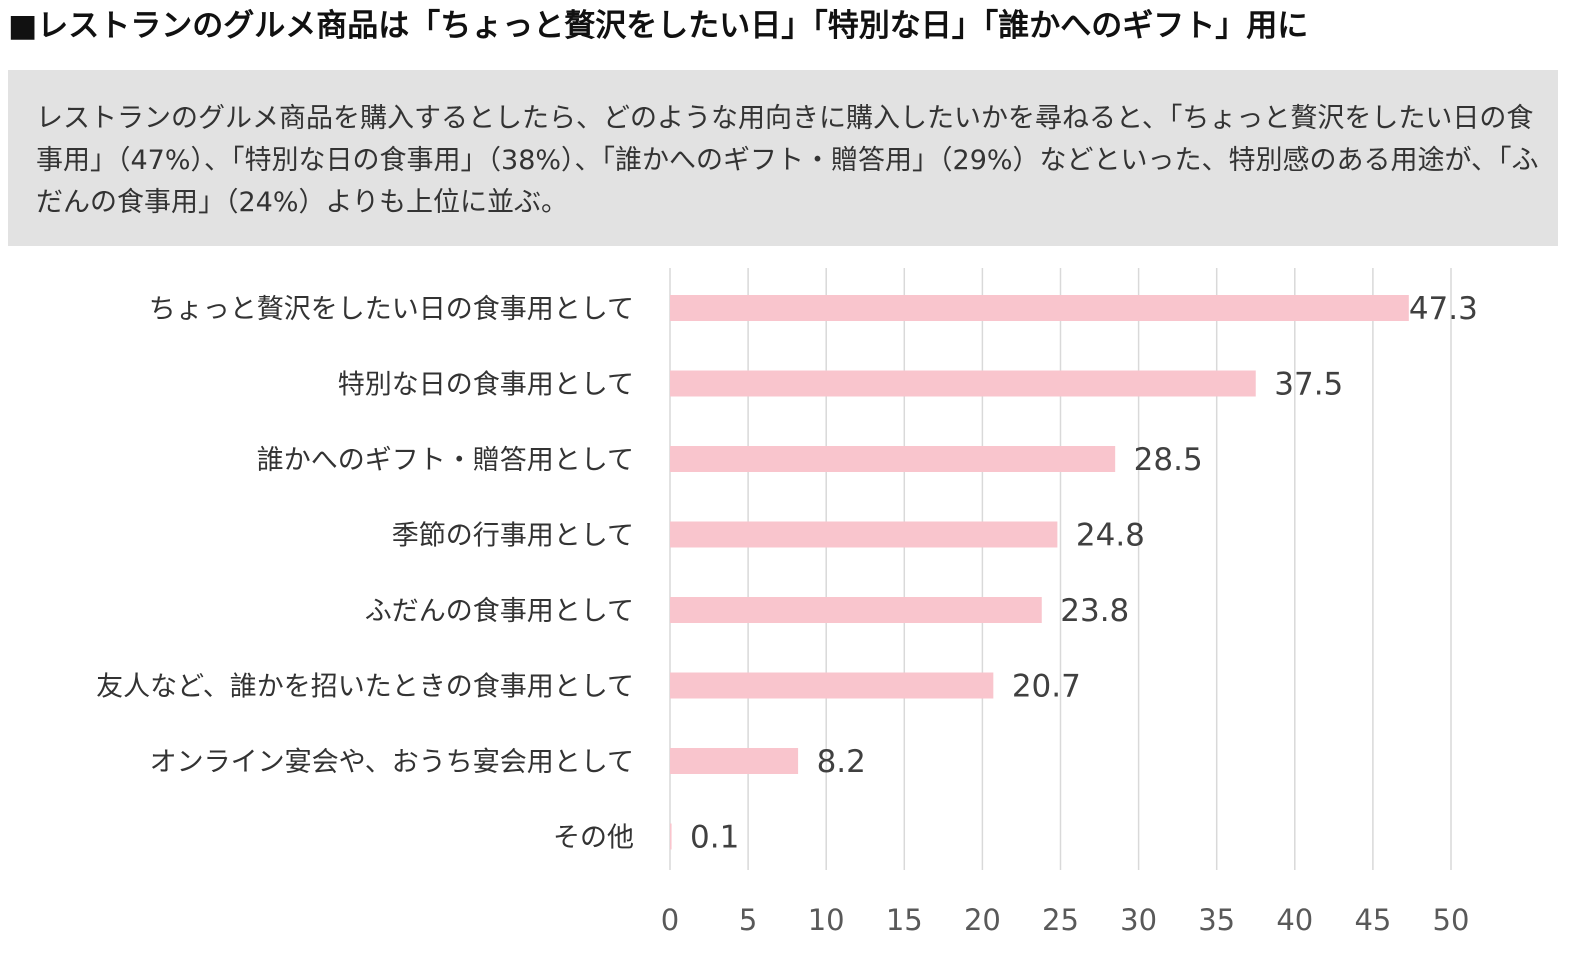 This screenshot has width=1574, height=955. Describe the element at coordinates (499, 611) in the screenshot. I see `category-label: ふだんの食事用として` at that location.